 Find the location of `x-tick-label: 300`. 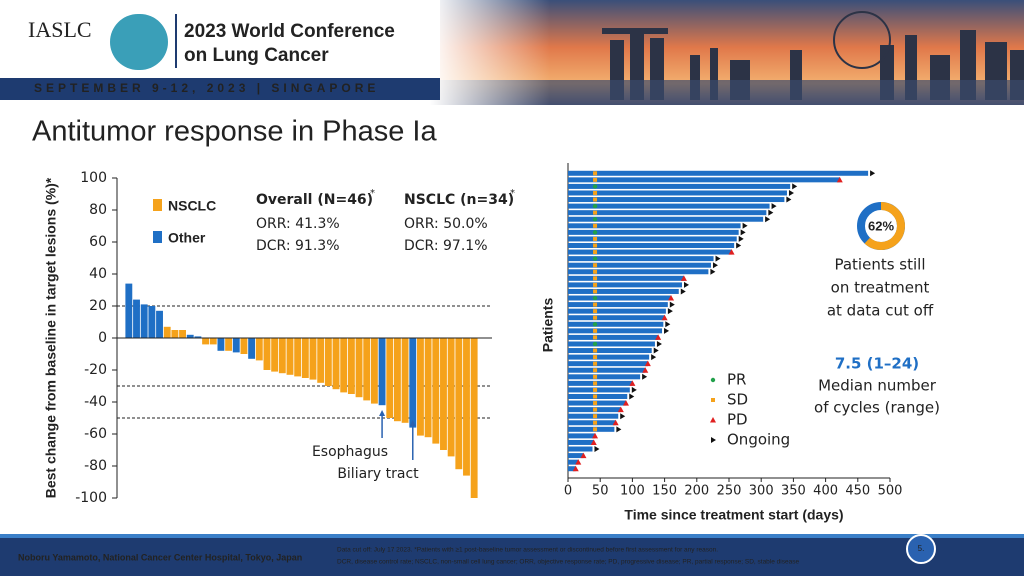

x-tick-label: 300 is located at coordinates (761, 491).